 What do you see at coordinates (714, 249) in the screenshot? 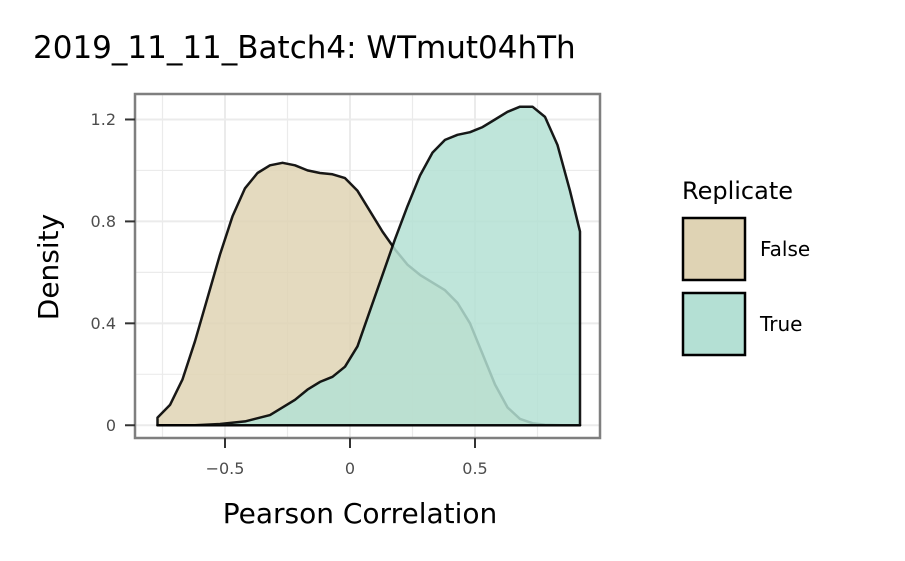
I see `legend-swatch-false` at bounding box center [714, 249].